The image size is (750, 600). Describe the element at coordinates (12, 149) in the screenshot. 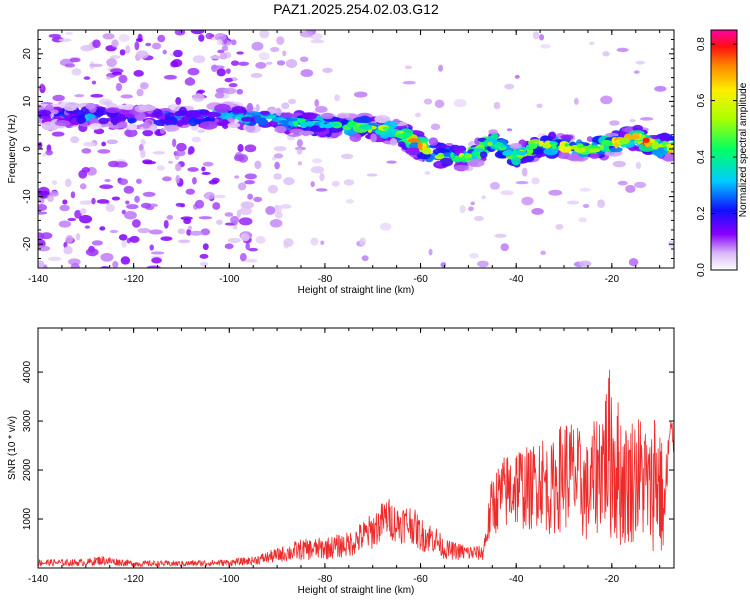

I see `spectrogram-ylabel: Frequency (Hz)` at that location.